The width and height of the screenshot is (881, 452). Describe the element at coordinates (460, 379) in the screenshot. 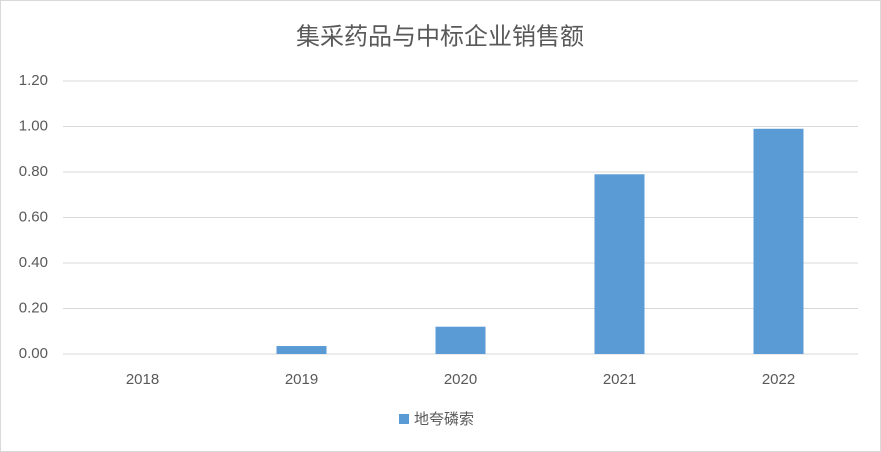

I see `x-tick-label: 2020` at that location.